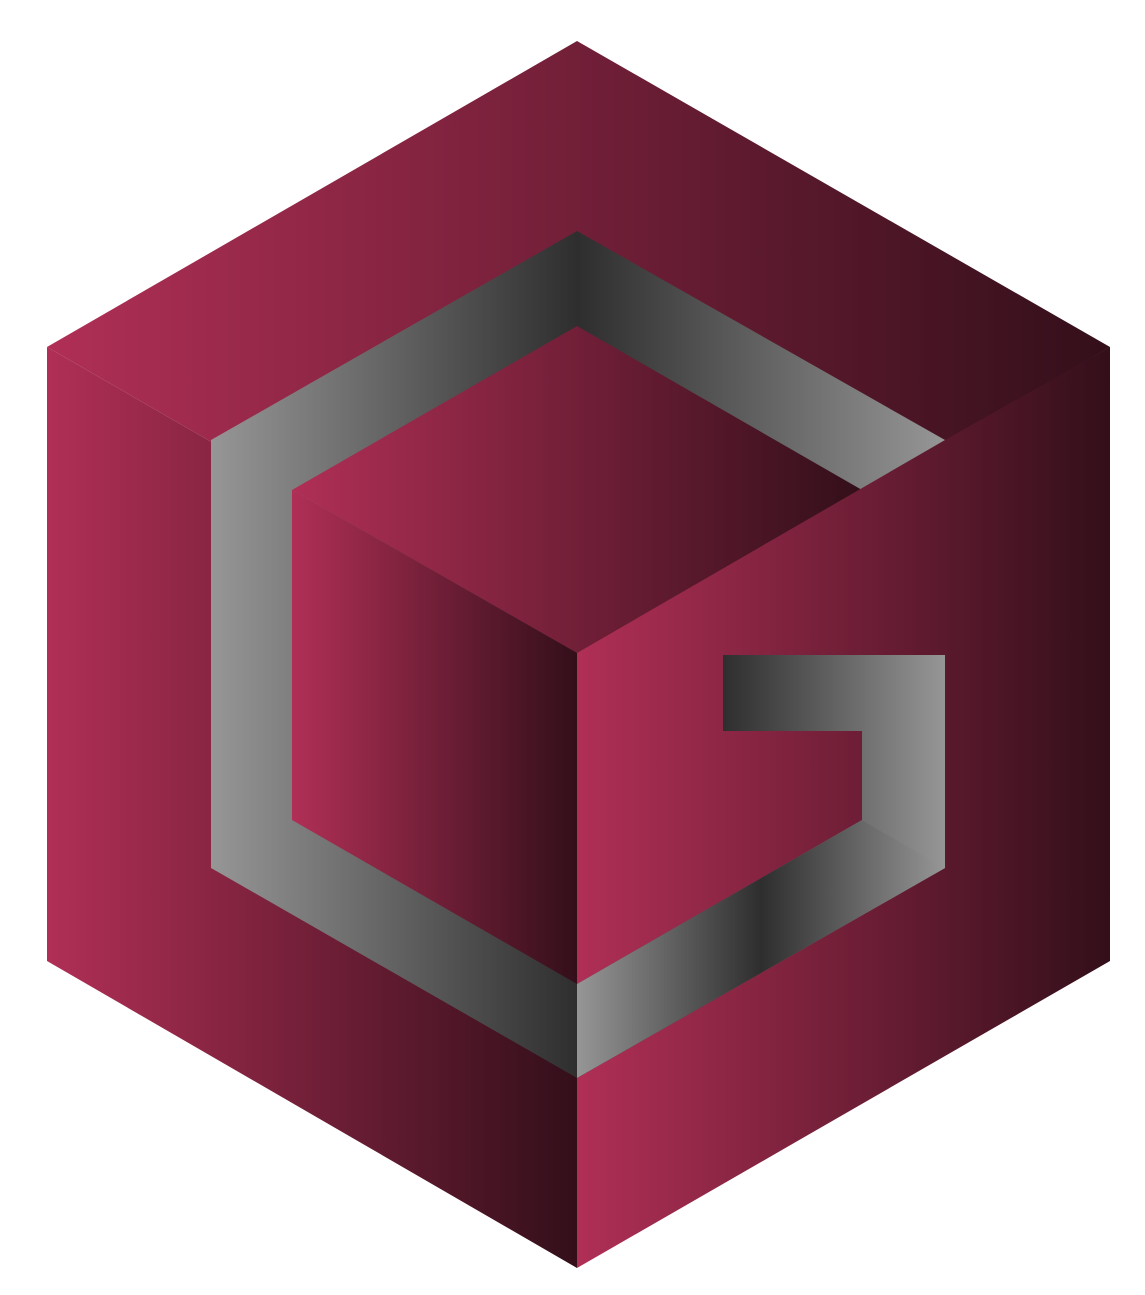  I want to click on inner-left-face, so click(434, 737).